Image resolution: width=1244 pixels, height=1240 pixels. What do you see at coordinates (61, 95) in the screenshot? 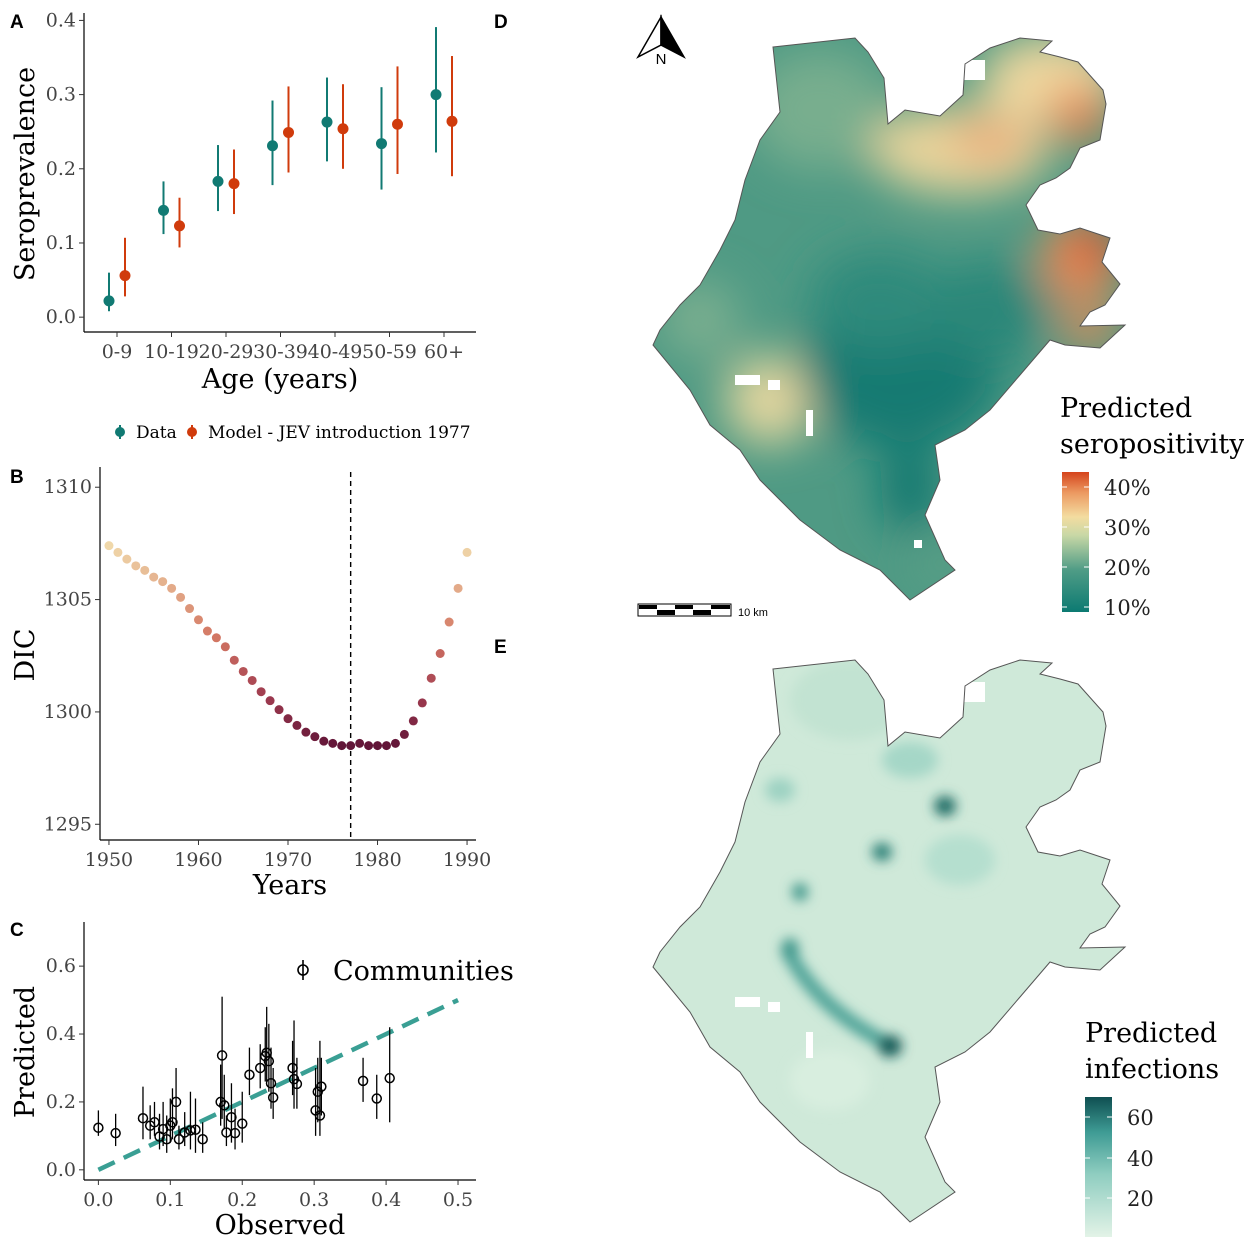
I see `panel-a-y-tick-label: 0.3` at bounding box center [61, 95].